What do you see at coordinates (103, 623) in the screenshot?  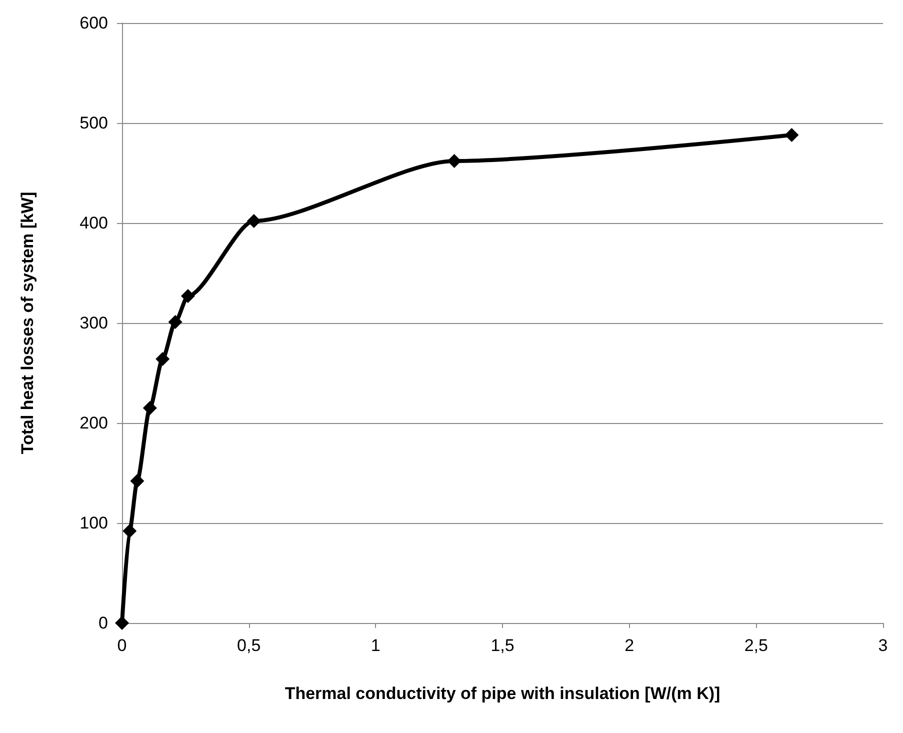 I see `y-tick-label: 0` at bounding box center [103, 623].